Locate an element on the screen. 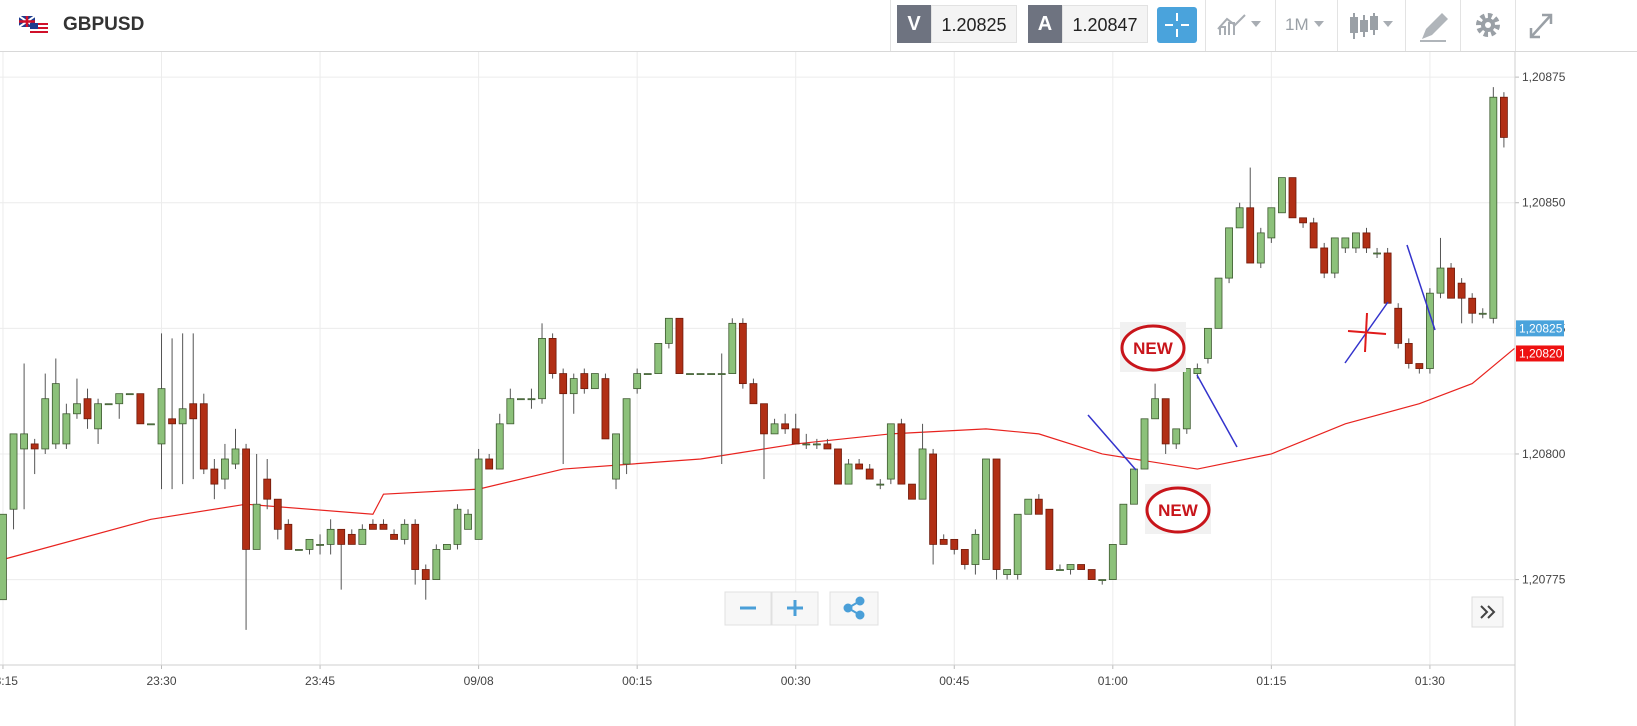  flag-icon is located at coordinates (33, 25).